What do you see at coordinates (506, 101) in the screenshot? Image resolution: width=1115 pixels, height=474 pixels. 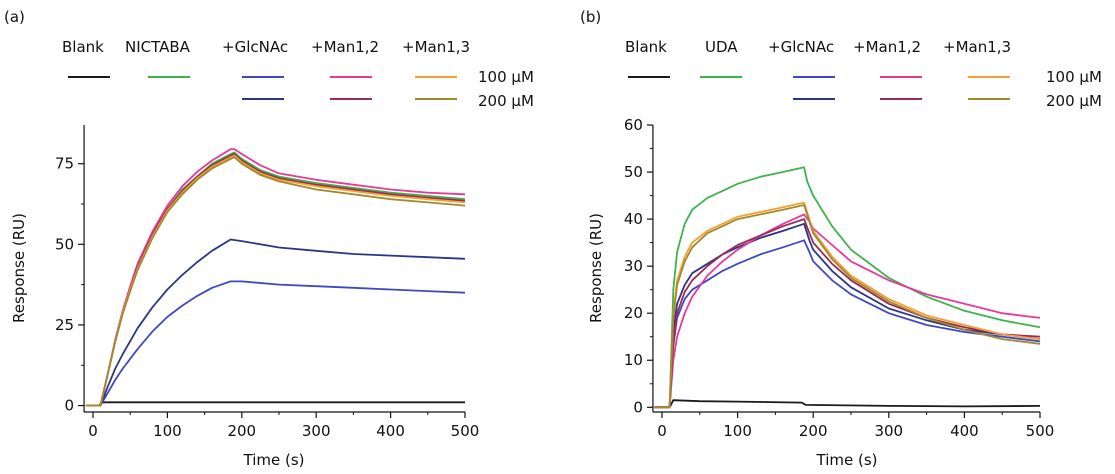 I see `legend-a-row-200um: 200 μM` at bounding box center [506, 101].